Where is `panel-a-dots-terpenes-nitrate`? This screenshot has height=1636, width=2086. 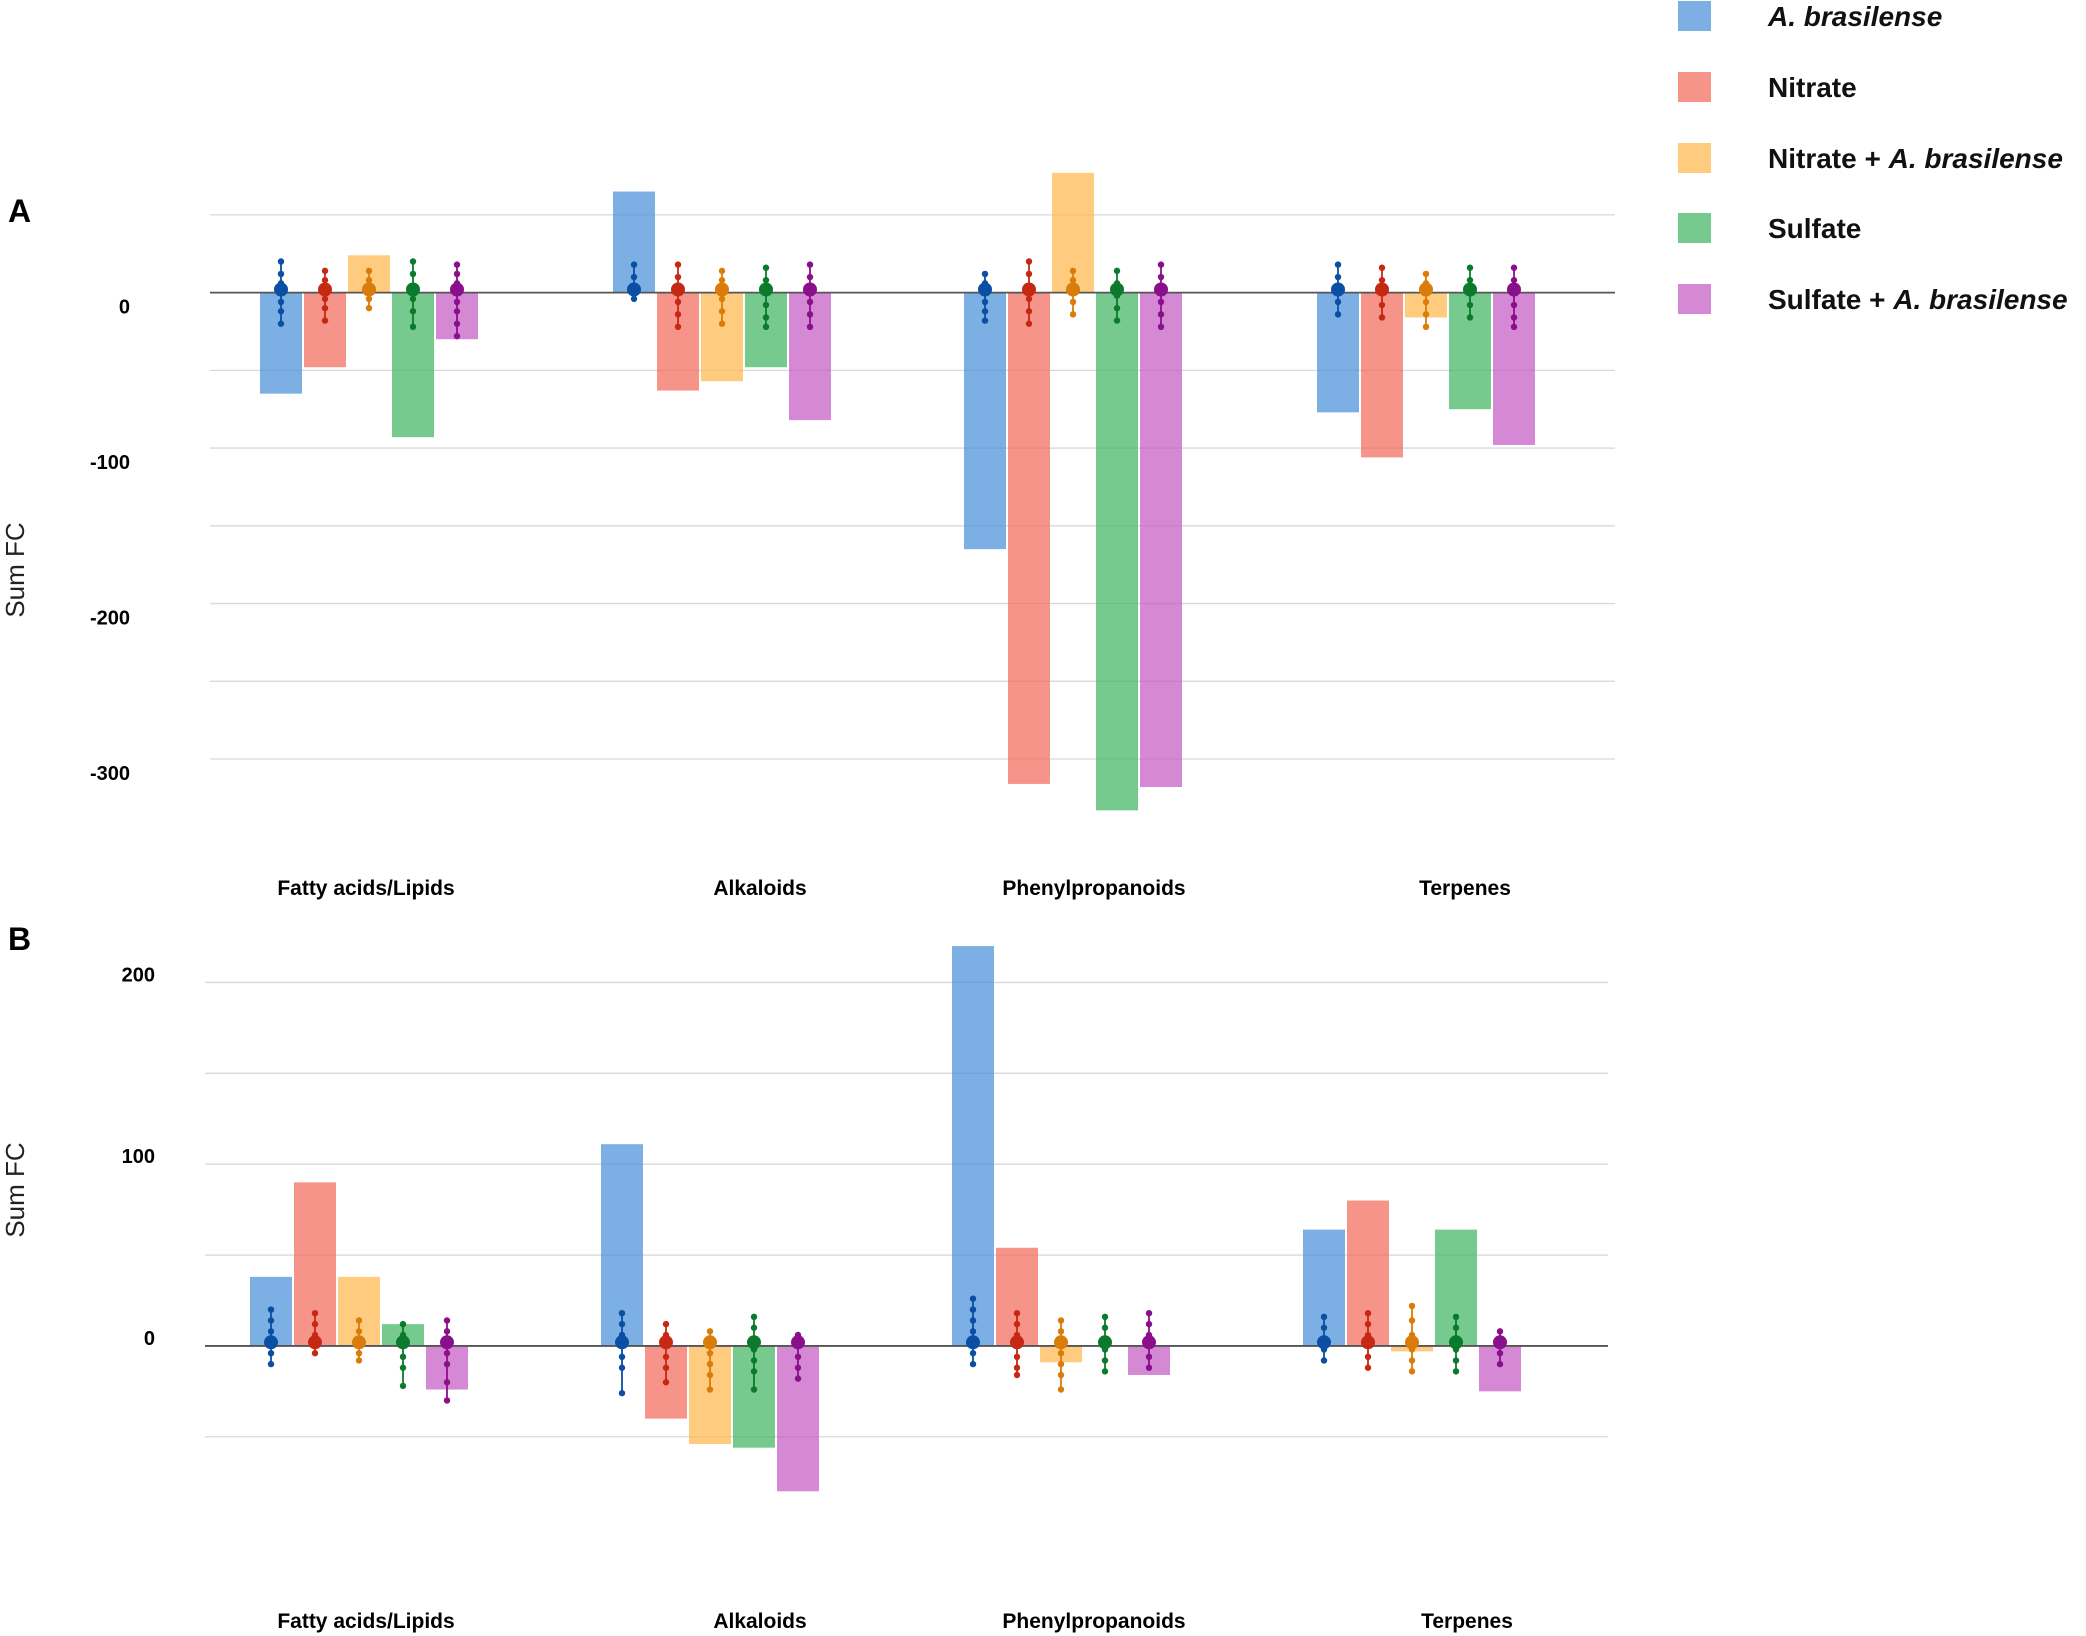 panel-a-dots-terpenes-nitrate is located at coordinates (1382, 292).